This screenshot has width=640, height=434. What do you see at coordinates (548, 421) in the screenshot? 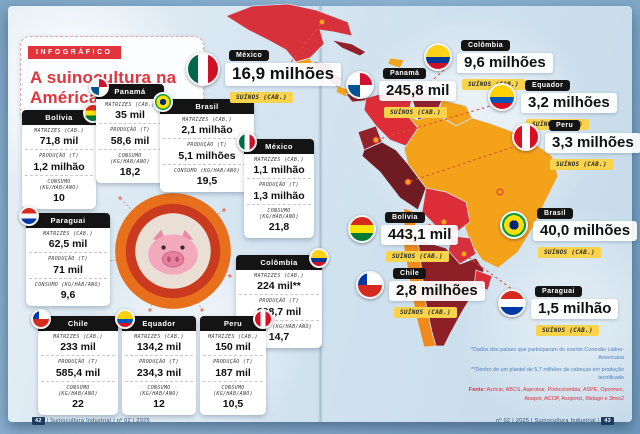
I see `footer-right-text: nº 02 | 2025 | Suinocultura Industrial |` at bounding box center [548, 421].